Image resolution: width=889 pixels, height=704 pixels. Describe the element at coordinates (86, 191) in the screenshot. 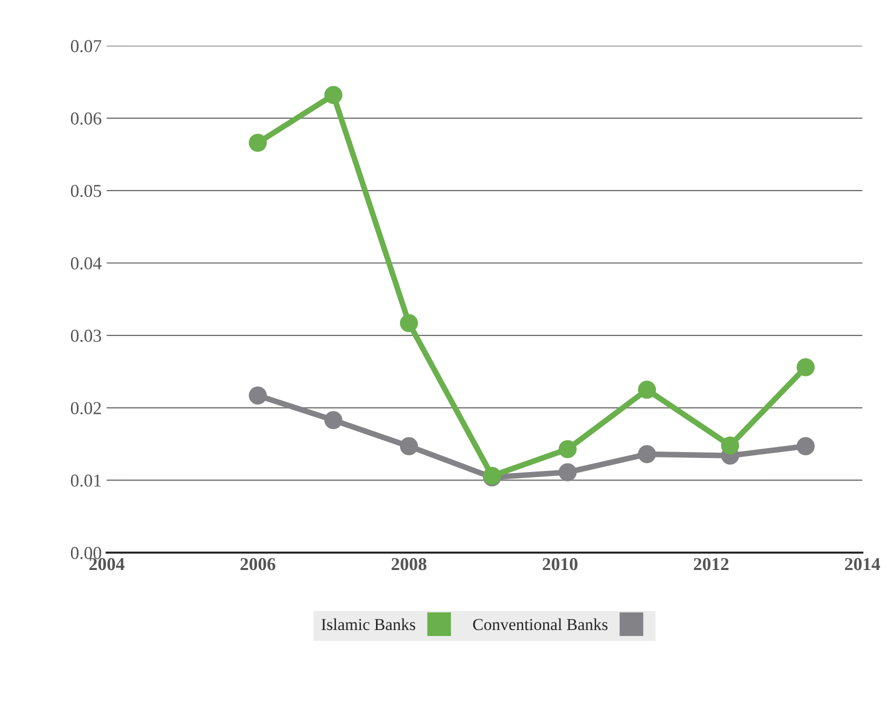

I see `y-tick-label: 0.05` at that location.